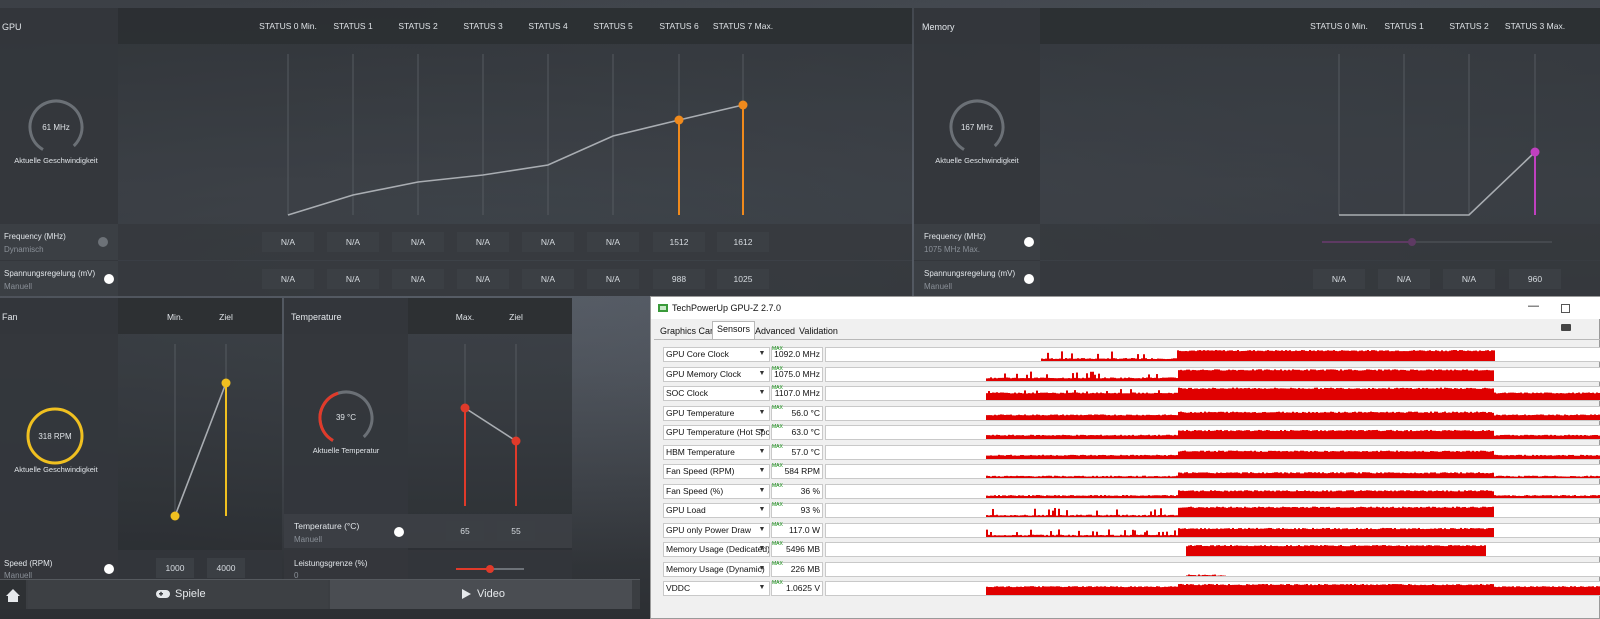 This screenshot has width=1600, height=619. I want to click on temperature-gauge-label: Aktuelle Temperatur, so click(346, 450).